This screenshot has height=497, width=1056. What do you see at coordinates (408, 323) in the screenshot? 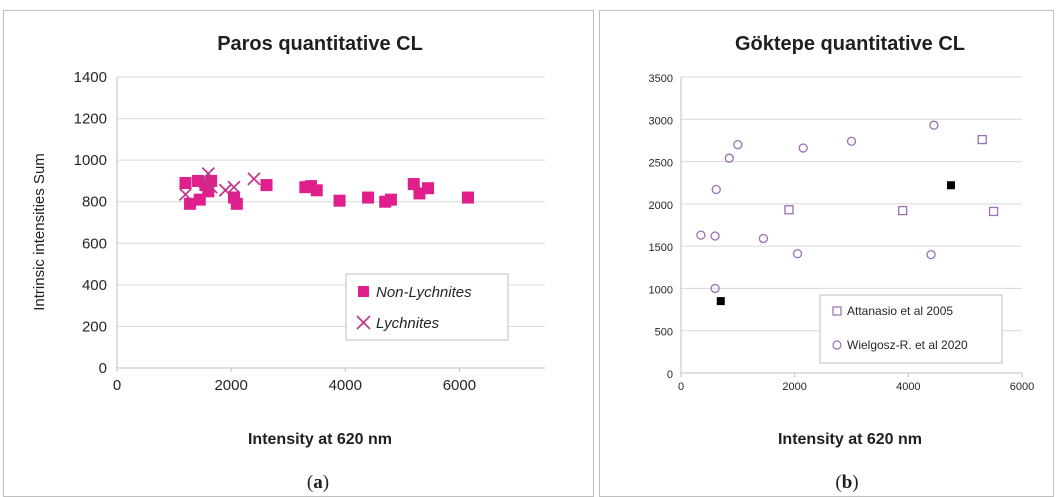
I see `legend-label-lychnites: Lychnites` at bounding box center [408, 323].